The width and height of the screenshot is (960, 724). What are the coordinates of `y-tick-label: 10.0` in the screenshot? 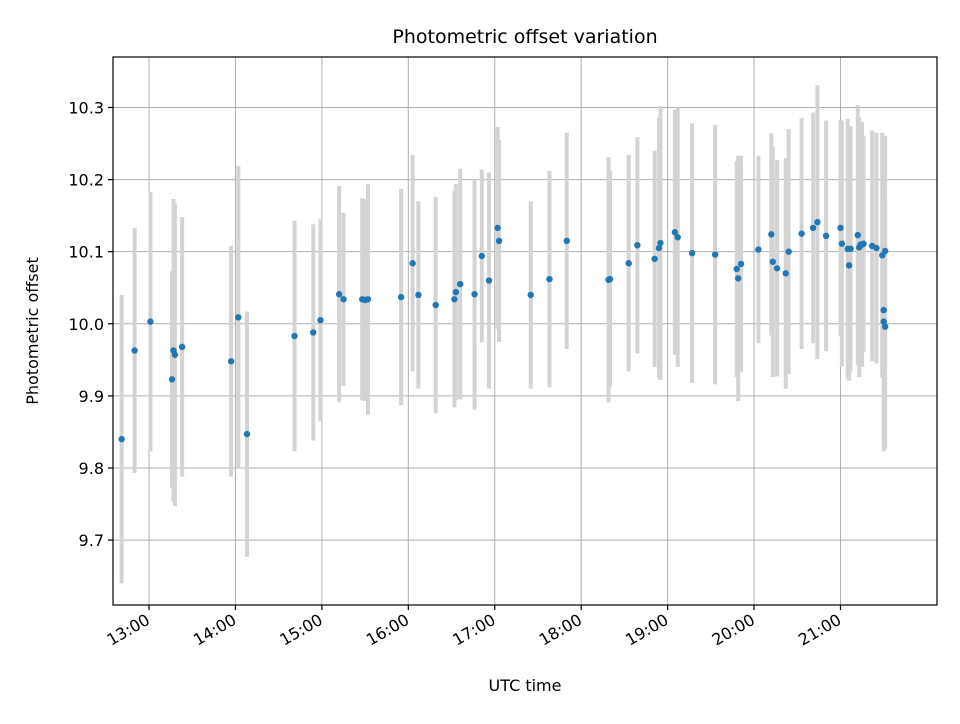 It's located at (86, 324).